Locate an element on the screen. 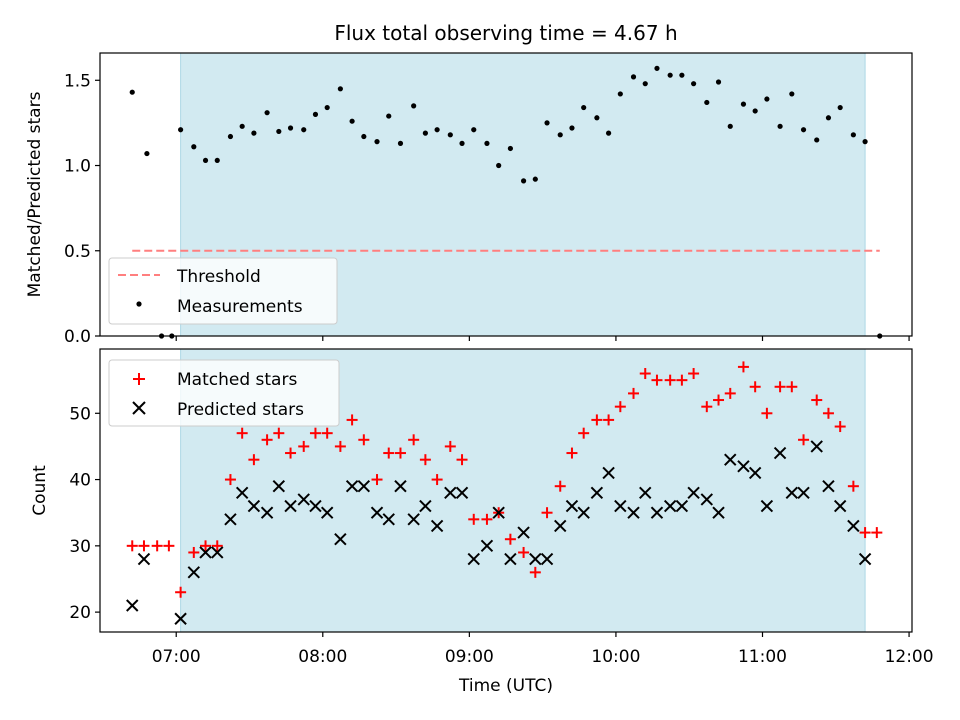 The height and width of the screenshot is (720, 960). bottom-y-tick-label: 20 is located at coordinates (80, 613).